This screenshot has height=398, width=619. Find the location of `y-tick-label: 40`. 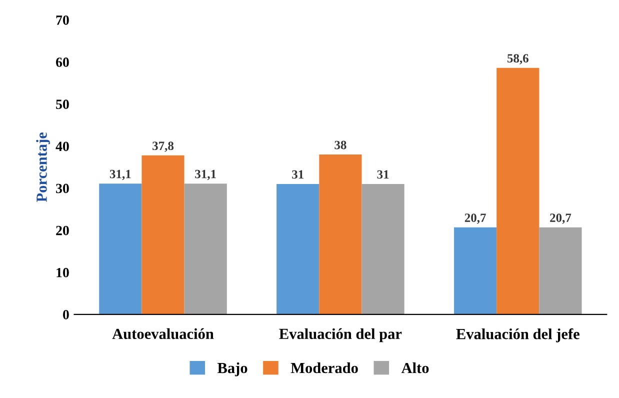

y-tick-label: 40 is located at coordinates (62, 147).